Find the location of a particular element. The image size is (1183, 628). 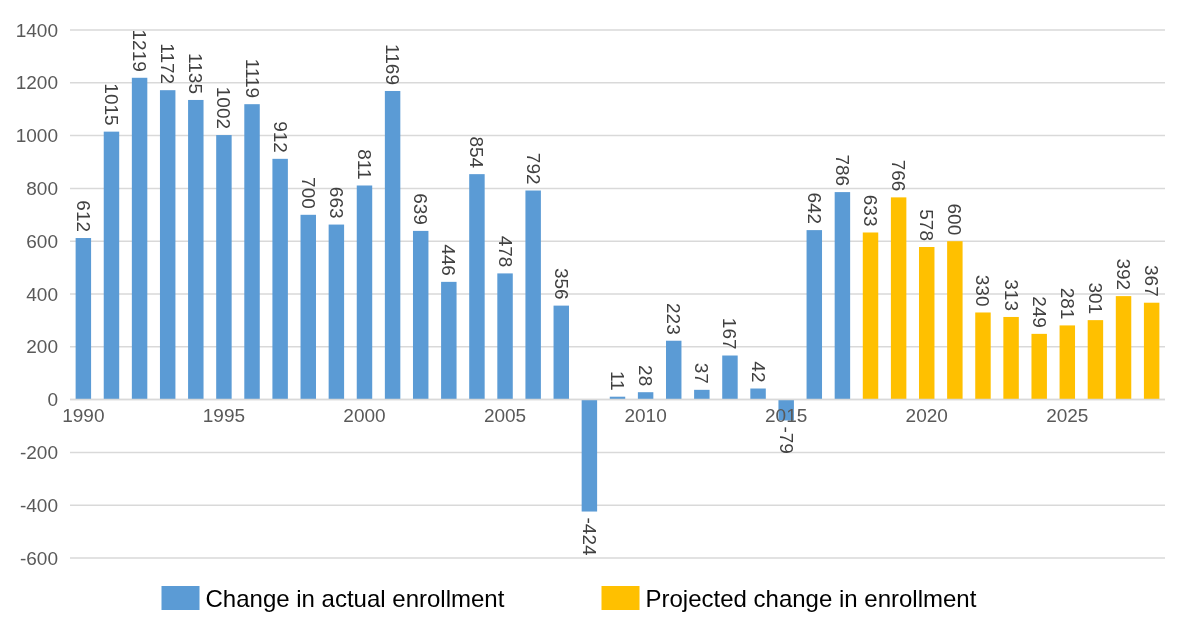

data-label: 356 is located at coordinates (561, 283).